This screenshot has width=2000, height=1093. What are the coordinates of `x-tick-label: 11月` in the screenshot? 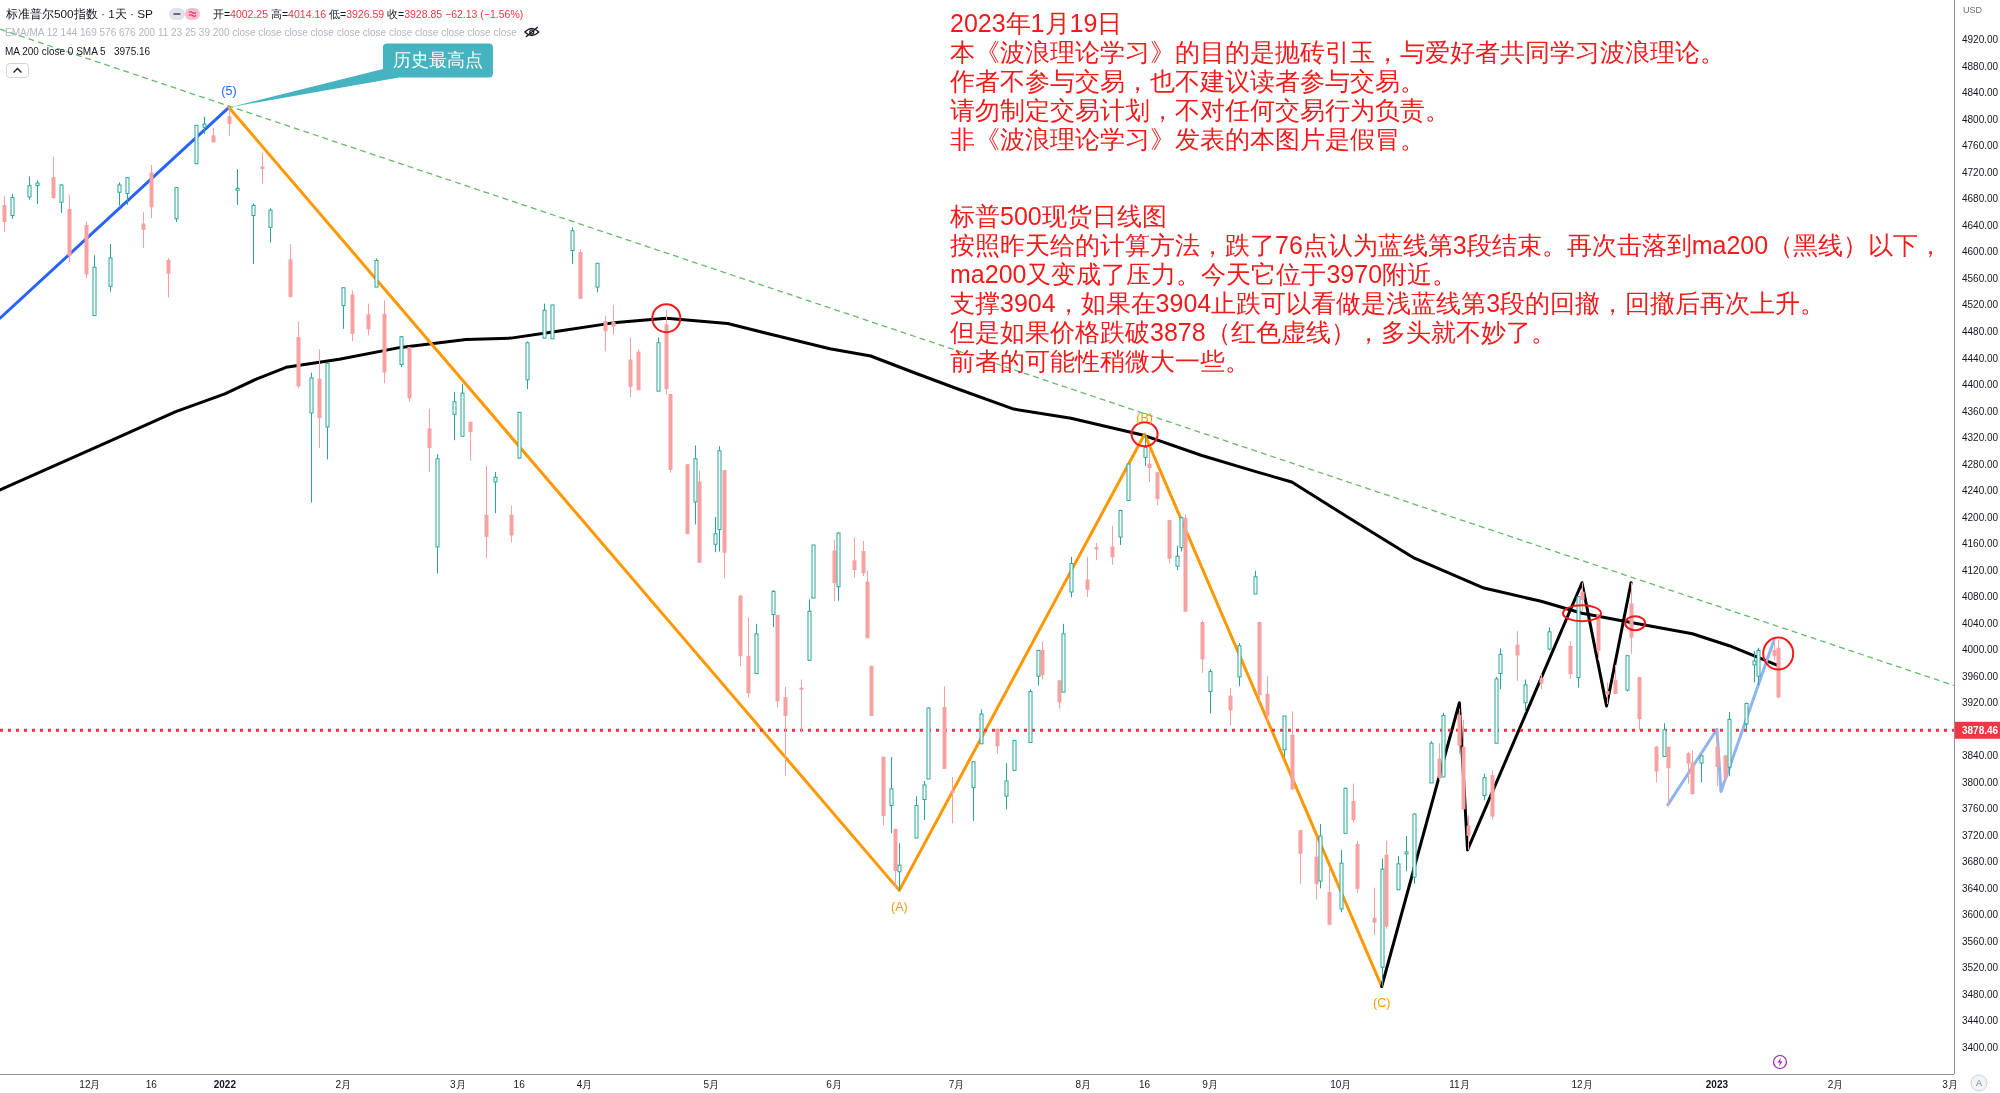 It's located at (1459, 1084).